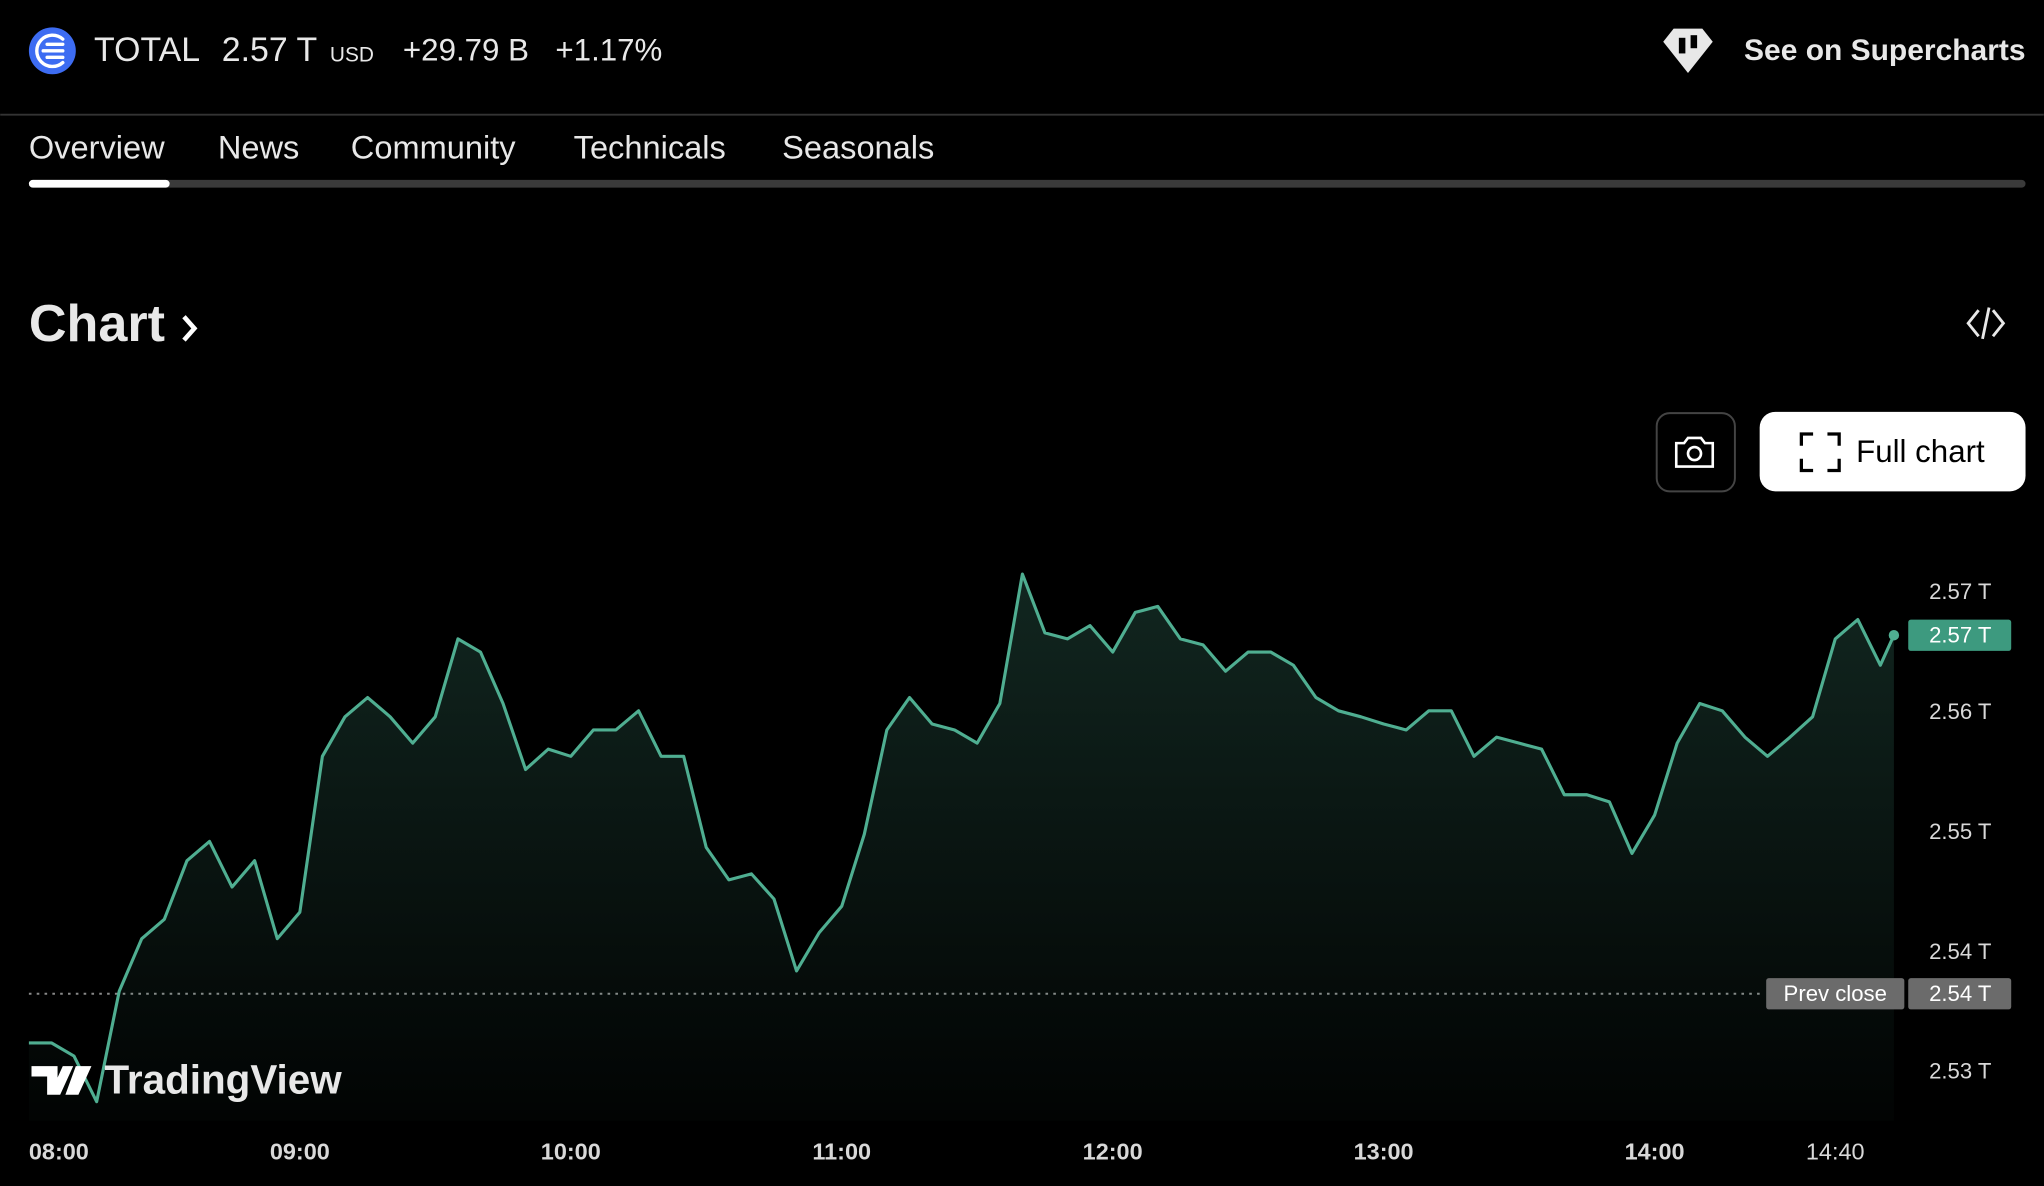 This screenshot has height=1186, width=2044. I want to click on tab: Community, so click(433, 147).